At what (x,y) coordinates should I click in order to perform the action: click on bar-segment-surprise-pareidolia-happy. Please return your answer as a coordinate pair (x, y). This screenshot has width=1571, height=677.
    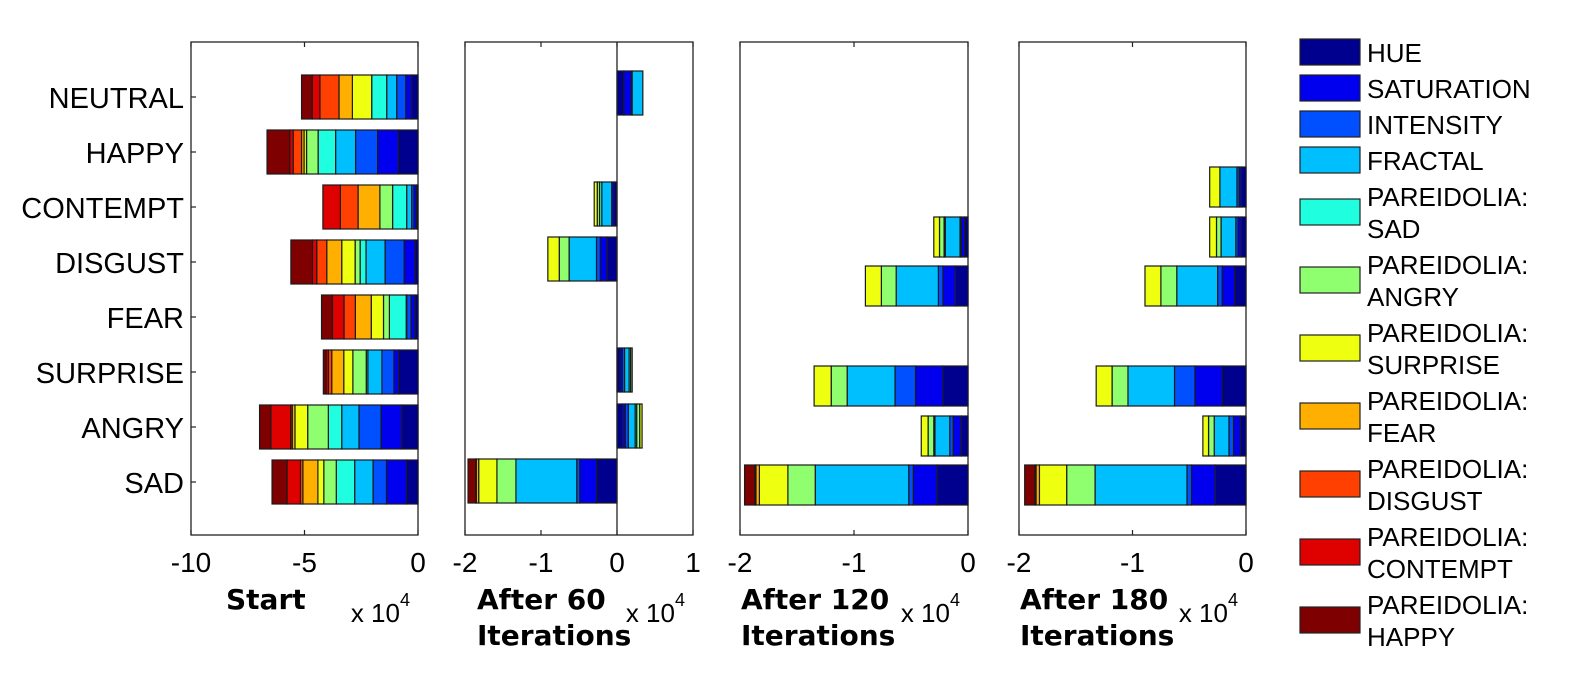
    Looking at the image, I should click on (324, 372).